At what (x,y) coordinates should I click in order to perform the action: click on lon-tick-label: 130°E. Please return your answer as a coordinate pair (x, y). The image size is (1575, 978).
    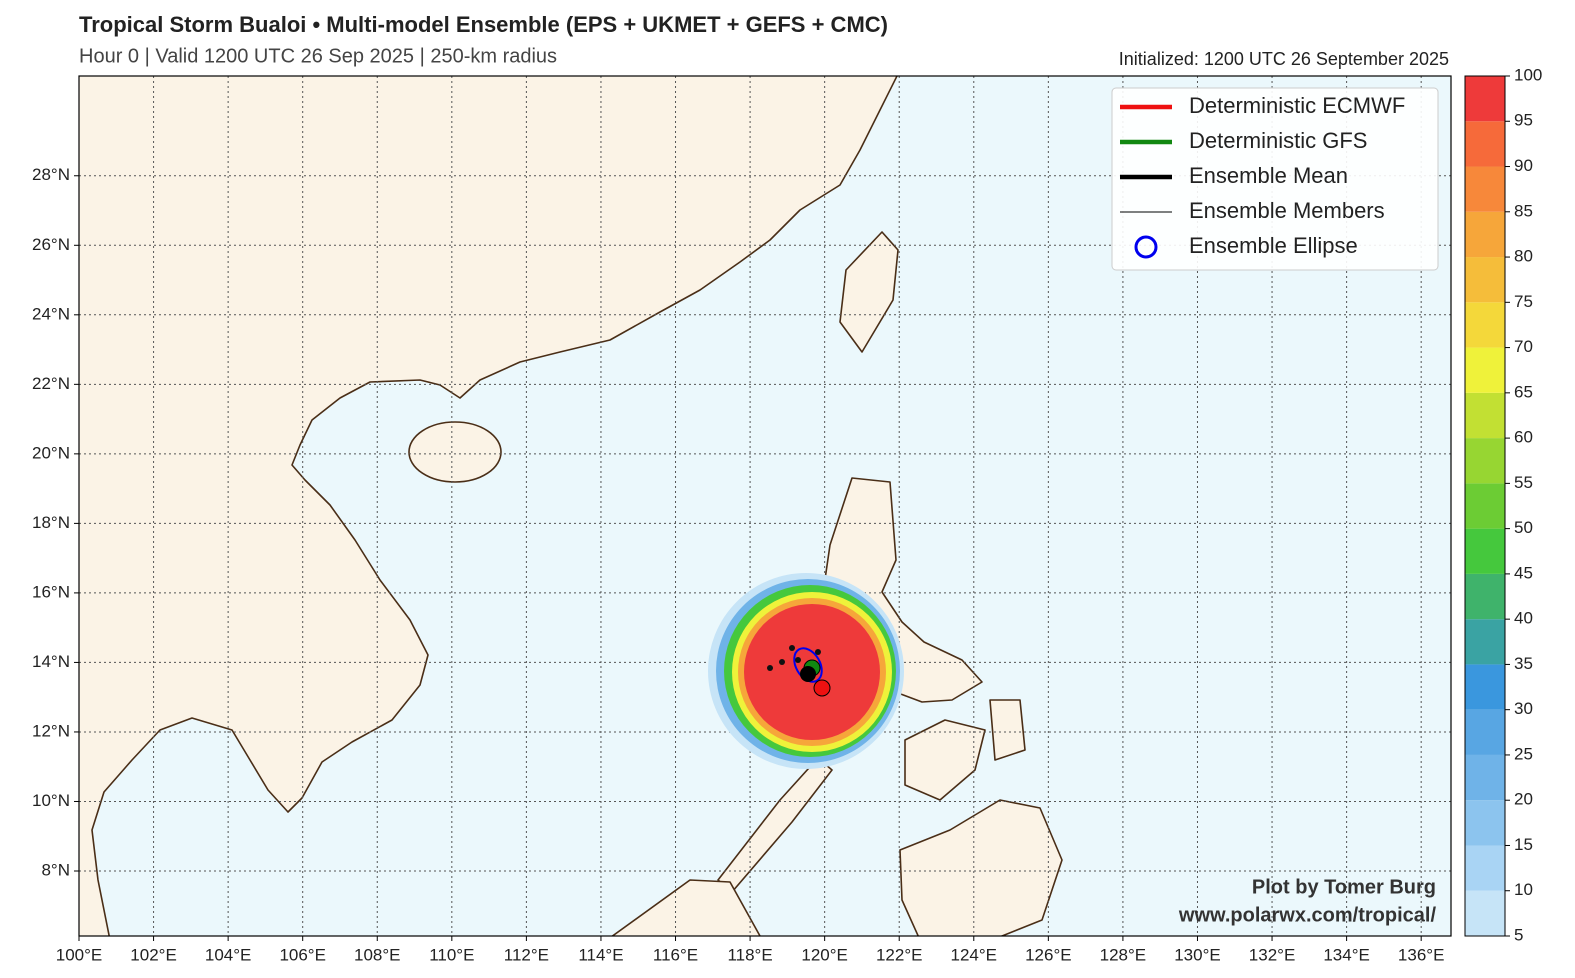
    Looking at the image, I should click on (1197, 954).